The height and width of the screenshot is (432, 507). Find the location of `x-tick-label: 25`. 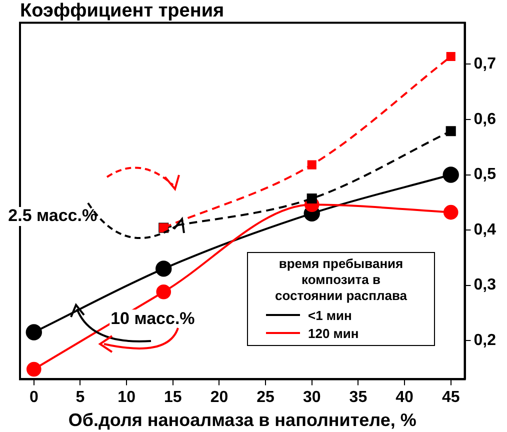

x-tick-label: 25 is located at coordinates (265, 397).